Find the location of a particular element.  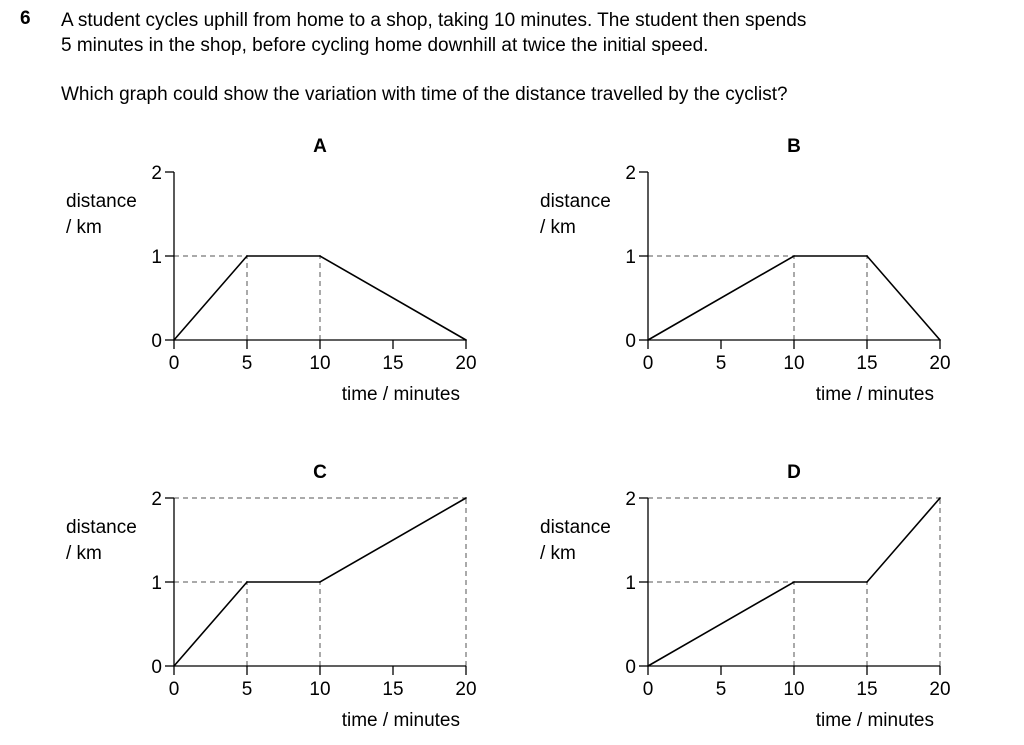

graph-label: A is located at coordinates (320, 146).